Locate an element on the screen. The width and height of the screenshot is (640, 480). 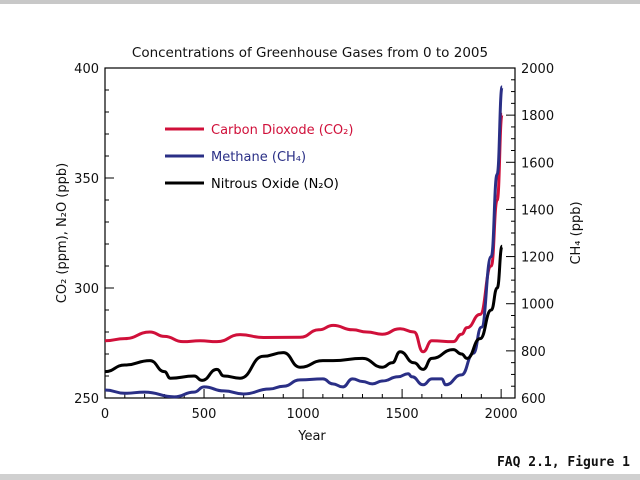
right-y-tick-label: 2000 is located at coordinates (537, 69).